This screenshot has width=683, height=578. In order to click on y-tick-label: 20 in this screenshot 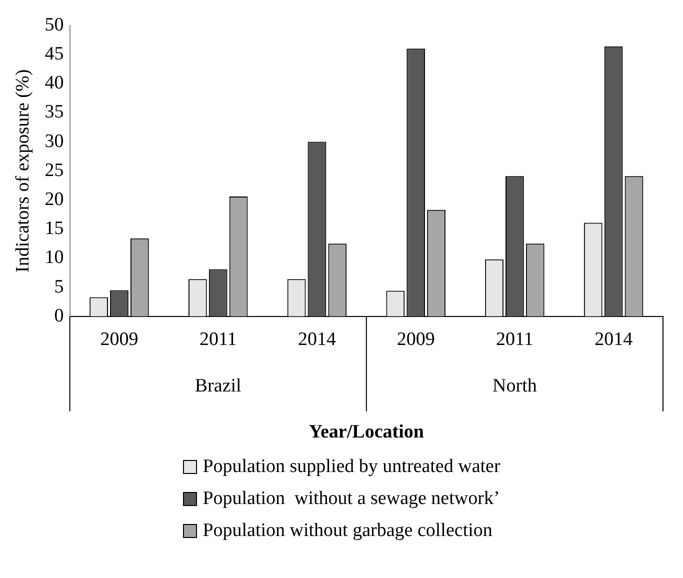, I will do `click(54, 199)`.